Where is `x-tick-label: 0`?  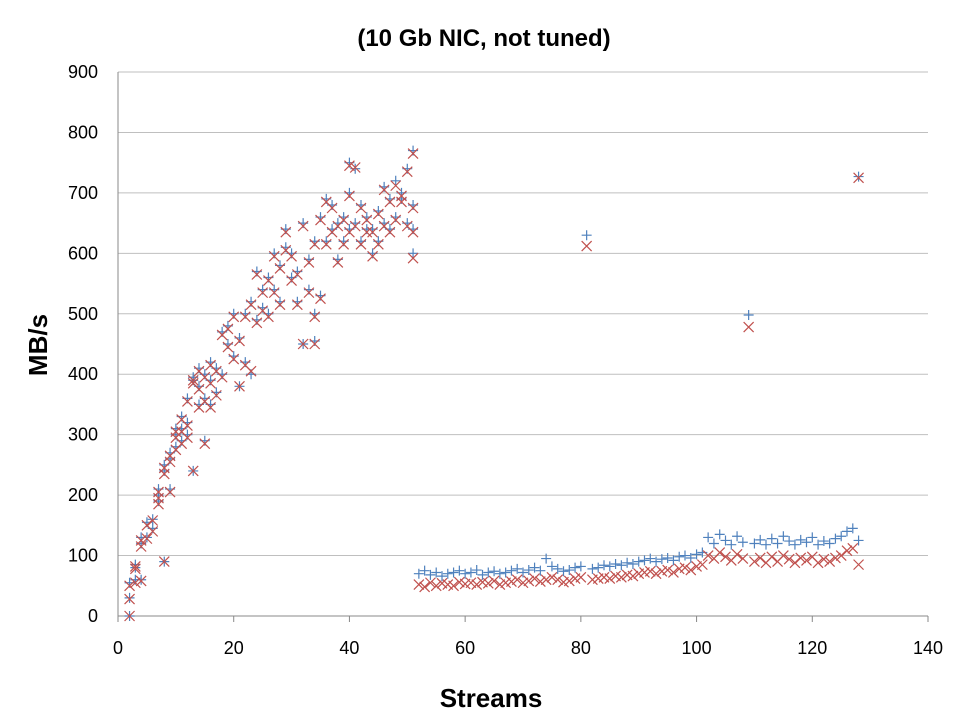
x-tick-label: 0 is located at coordinates (118, 648).